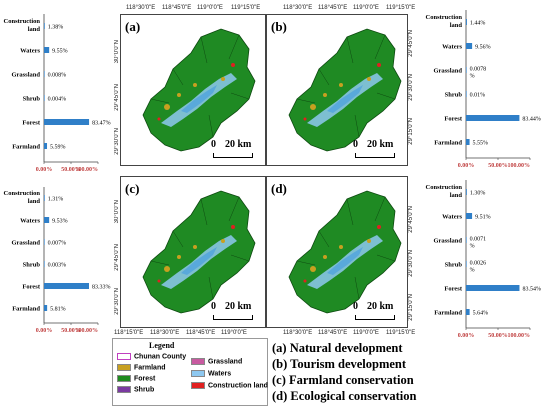 The image size is (550, 408). I want to click on legend-label-construction: Construction land, so click(238, 386).